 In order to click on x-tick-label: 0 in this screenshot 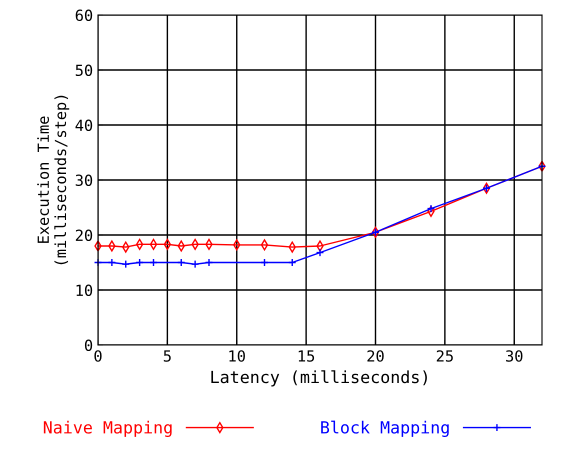, I will do `click(98, 356)`.